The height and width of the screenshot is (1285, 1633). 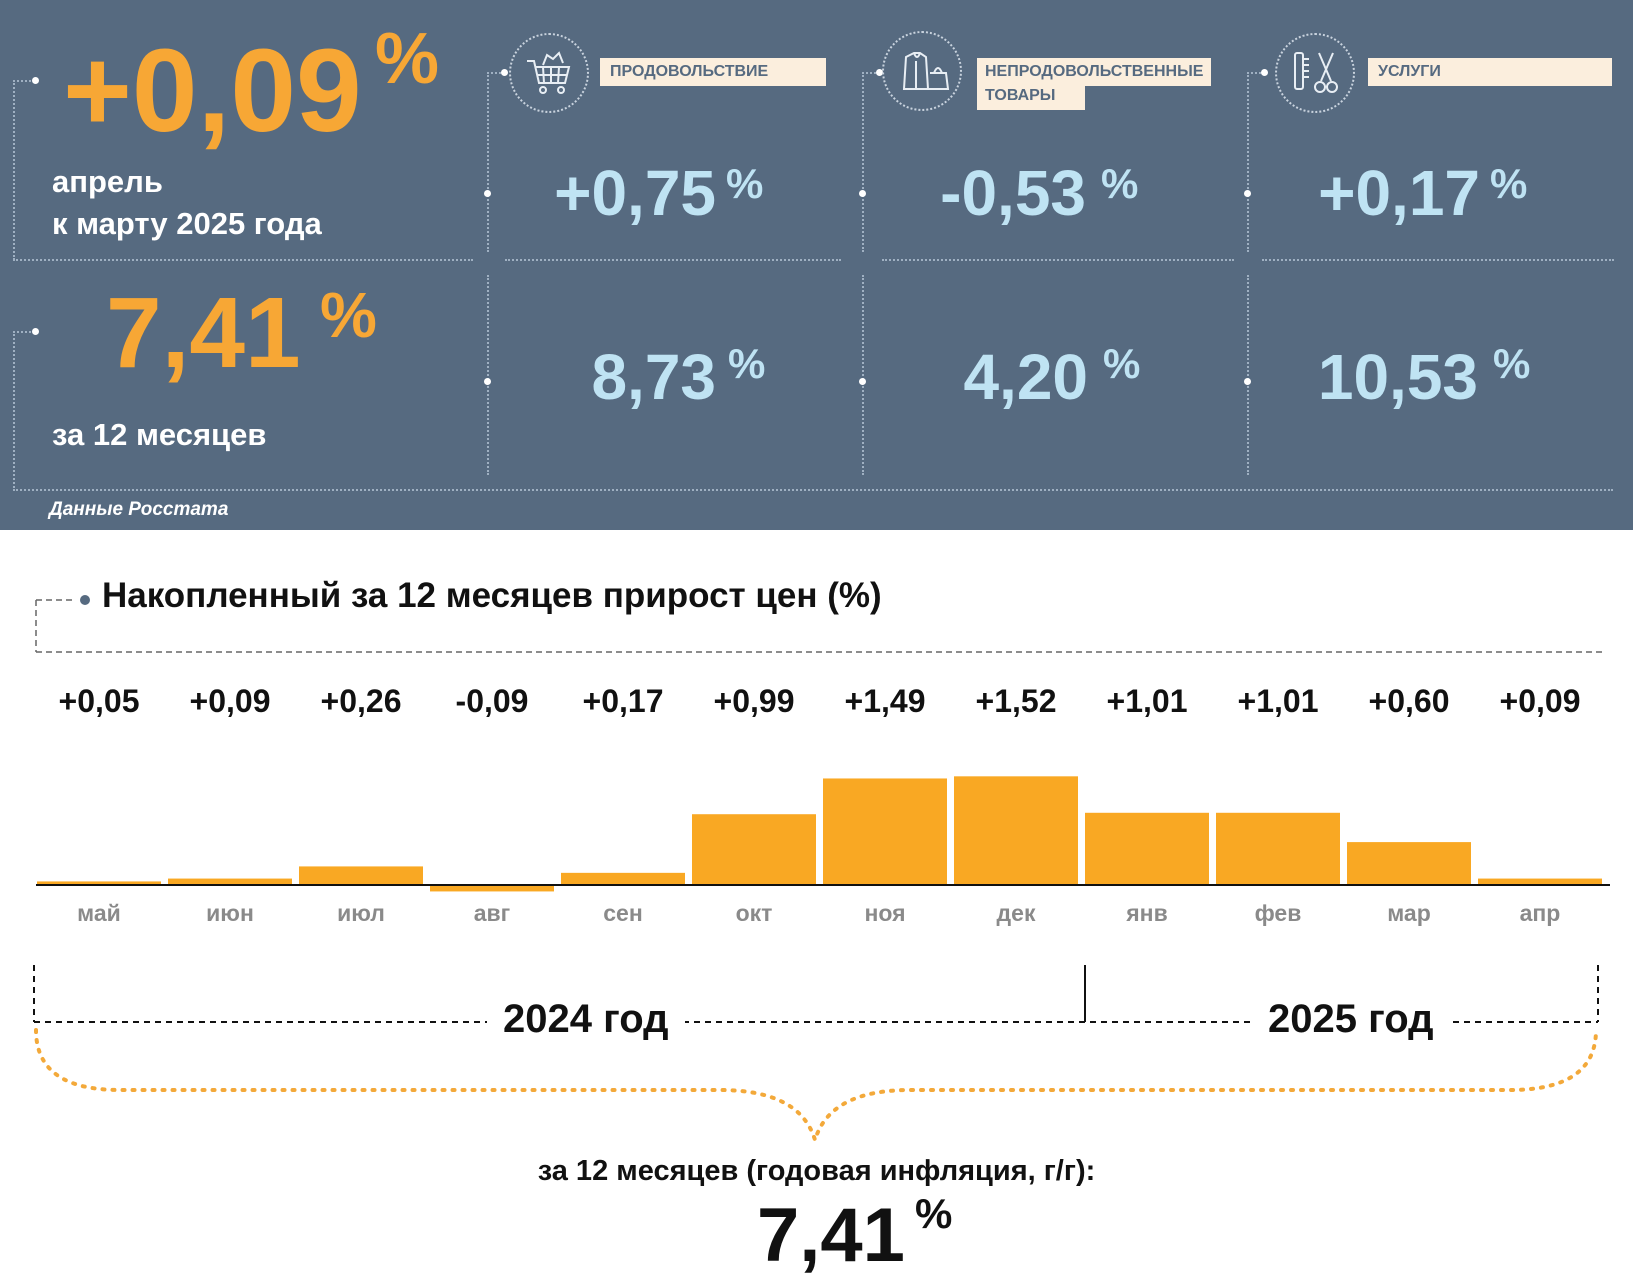 I want to click on bar-сен, so click(x=623, y=878).